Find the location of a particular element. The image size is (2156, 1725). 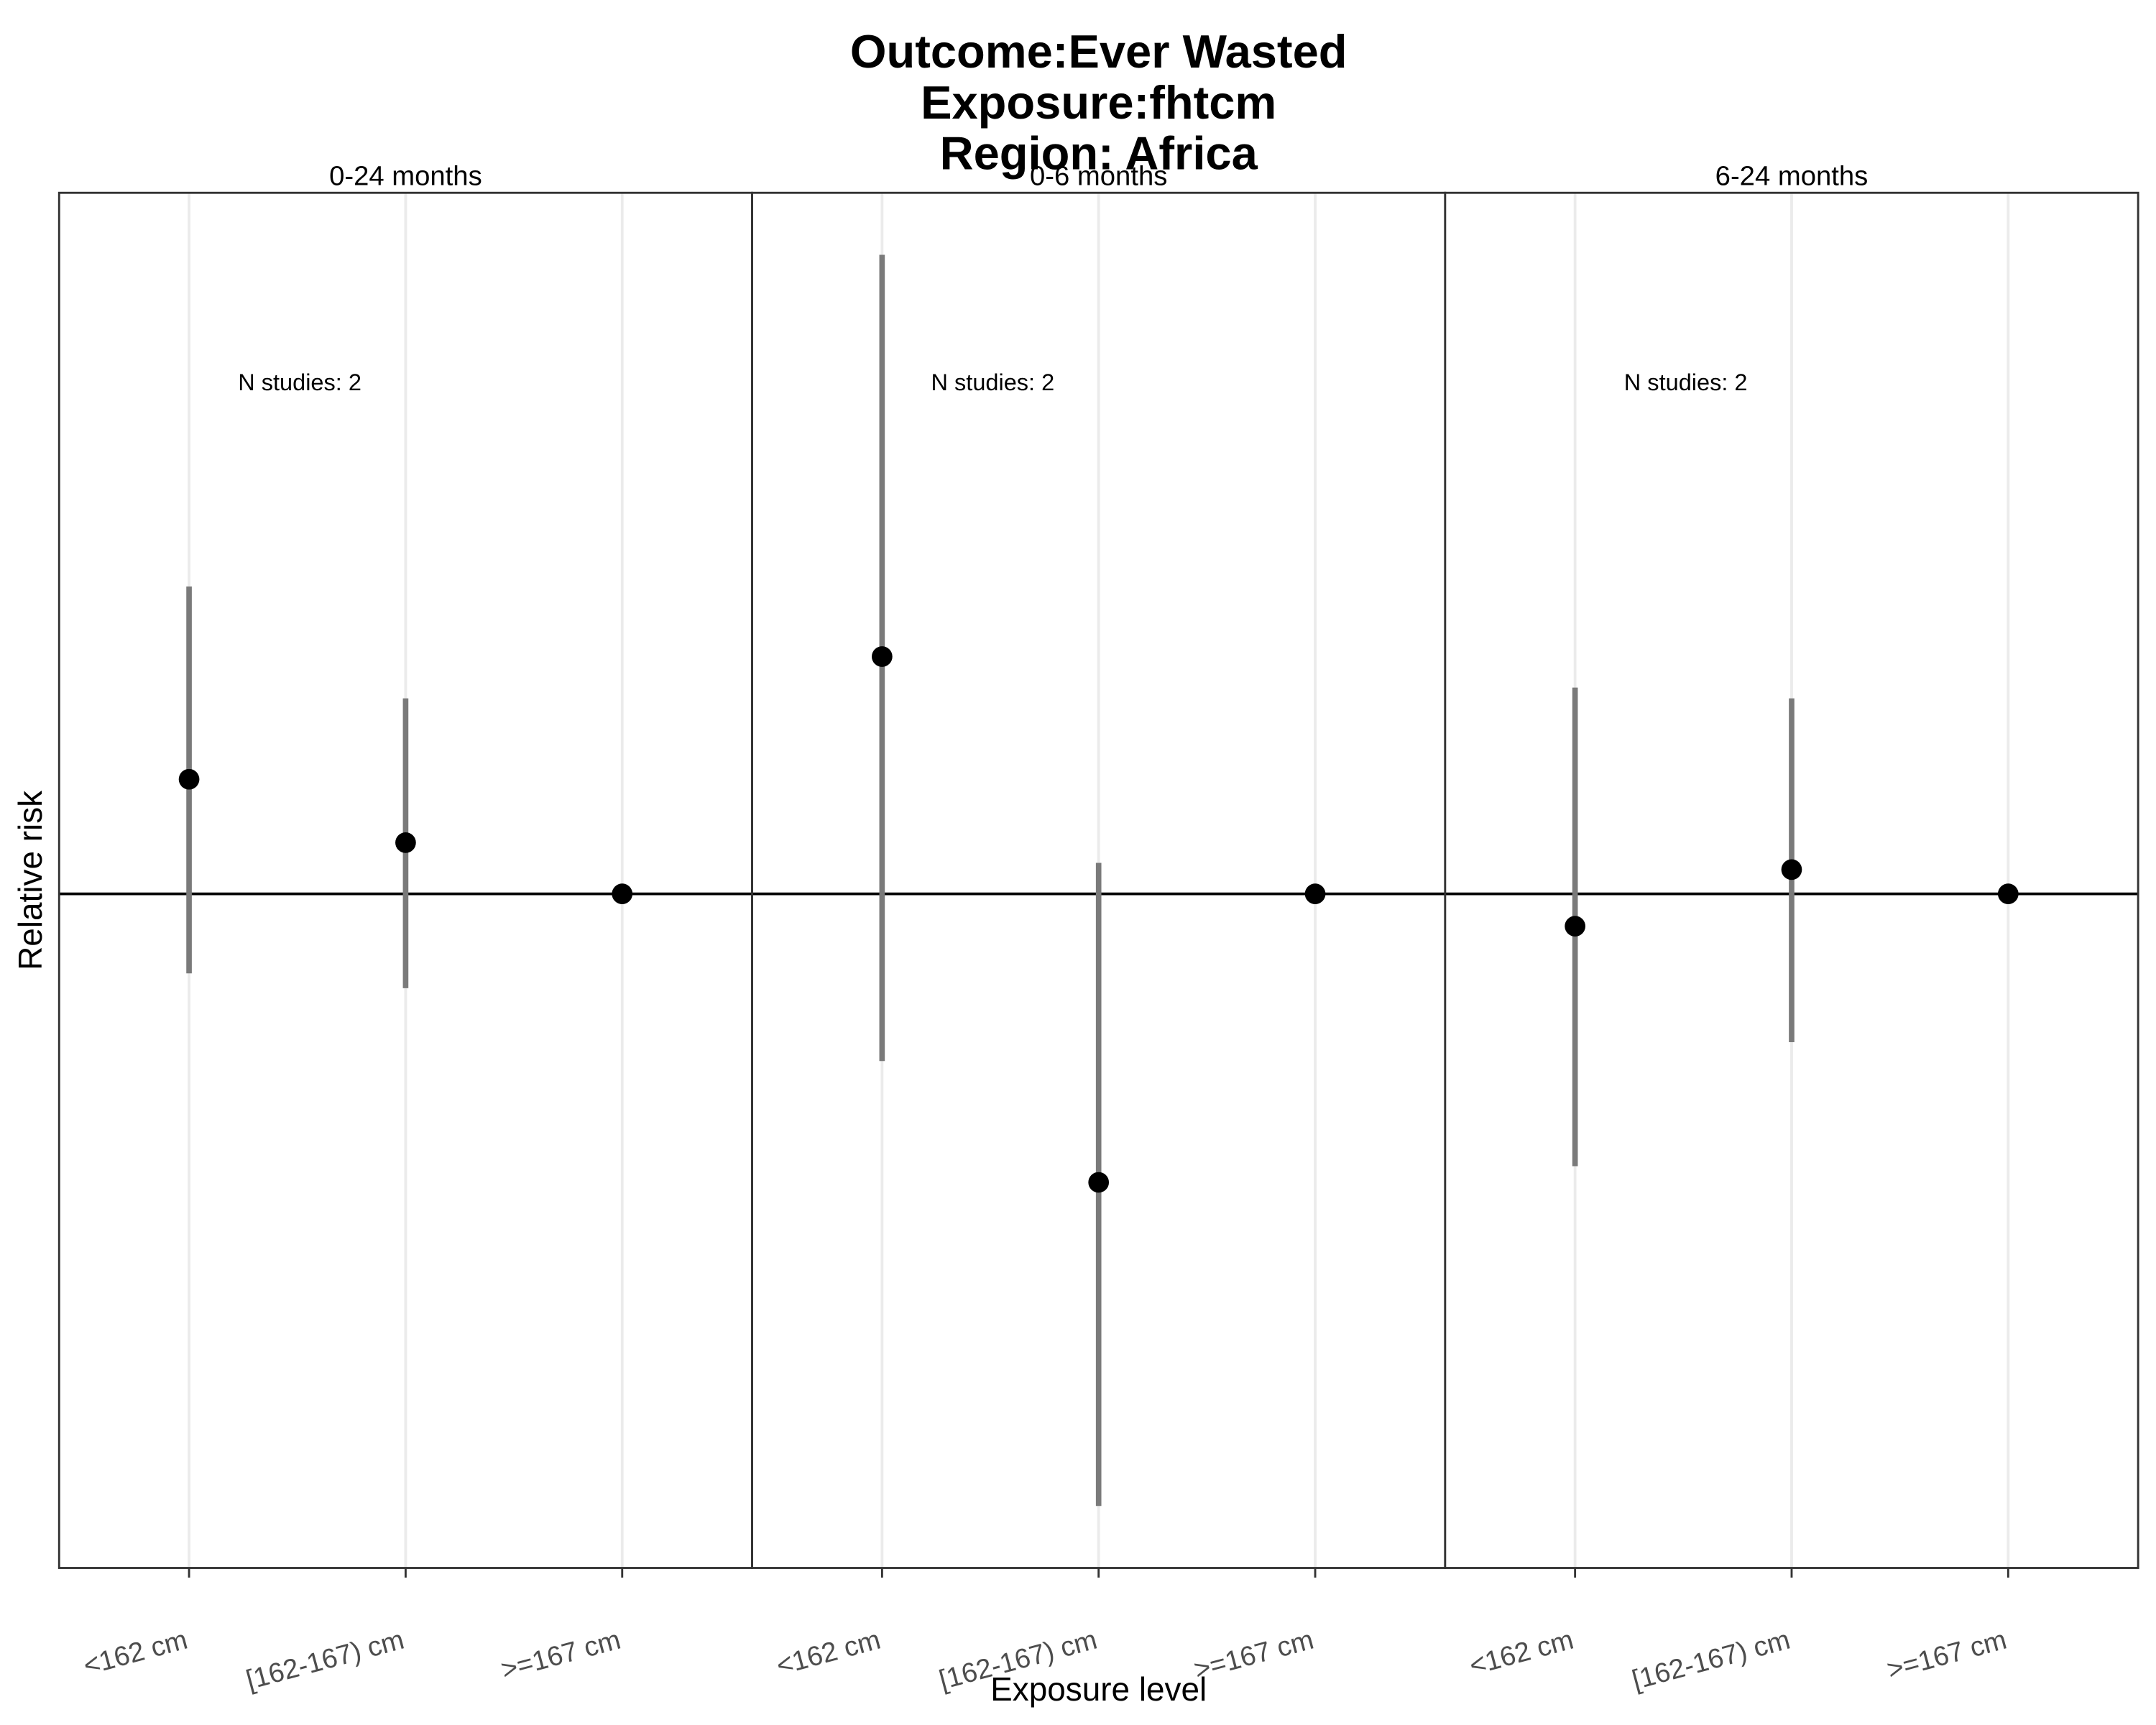

chart-title: Outcome:Ever Wasted is located at coordinates (1099, 51).